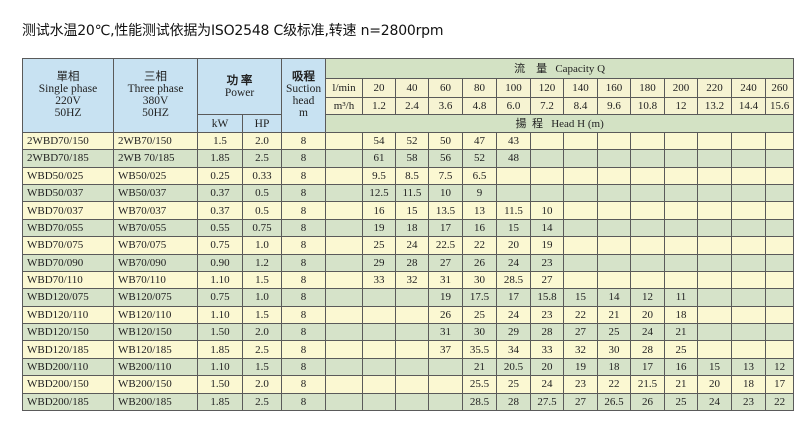 The image size is (800, 432). Describe the element at coordinates (581, 367) in the screenshot. I see `head-value: 19` at that location.